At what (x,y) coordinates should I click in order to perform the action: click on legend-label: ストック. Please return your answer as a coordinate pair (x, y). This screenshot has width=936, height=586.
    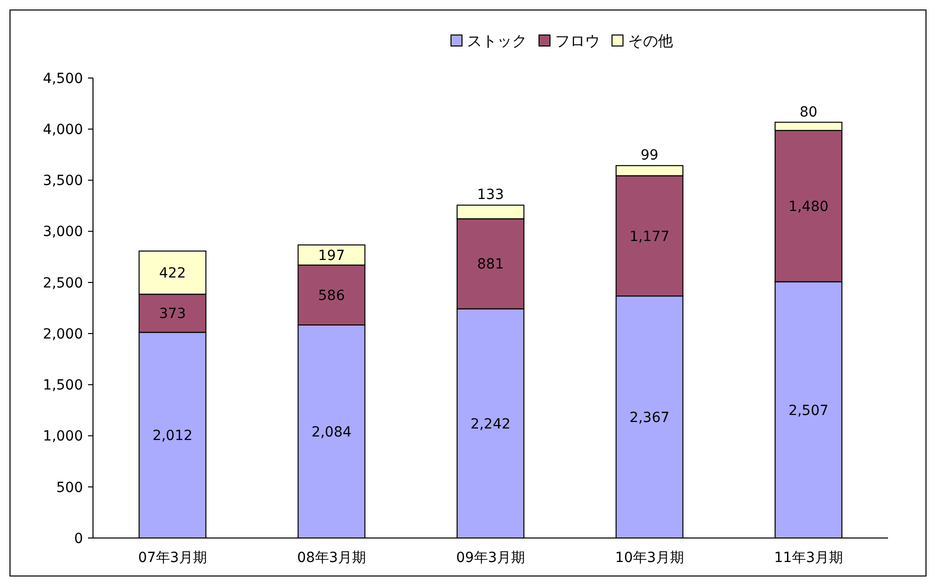
    Looking at the image, I should click on (497, 41).